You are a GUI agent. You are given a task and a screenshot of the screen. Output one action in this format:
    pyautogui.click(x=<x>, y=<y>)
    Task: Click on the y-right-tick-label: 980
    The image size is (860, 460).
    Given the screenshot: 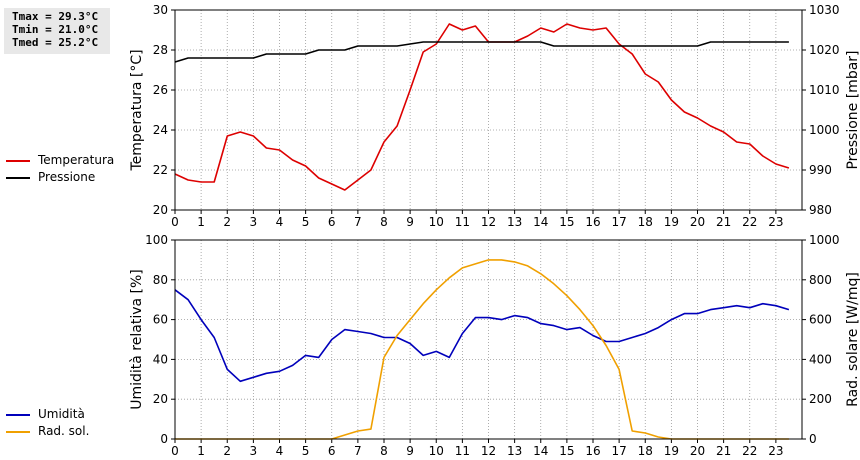 What is the action you would take?
    pyautogui.click(x=820, y=210)
    